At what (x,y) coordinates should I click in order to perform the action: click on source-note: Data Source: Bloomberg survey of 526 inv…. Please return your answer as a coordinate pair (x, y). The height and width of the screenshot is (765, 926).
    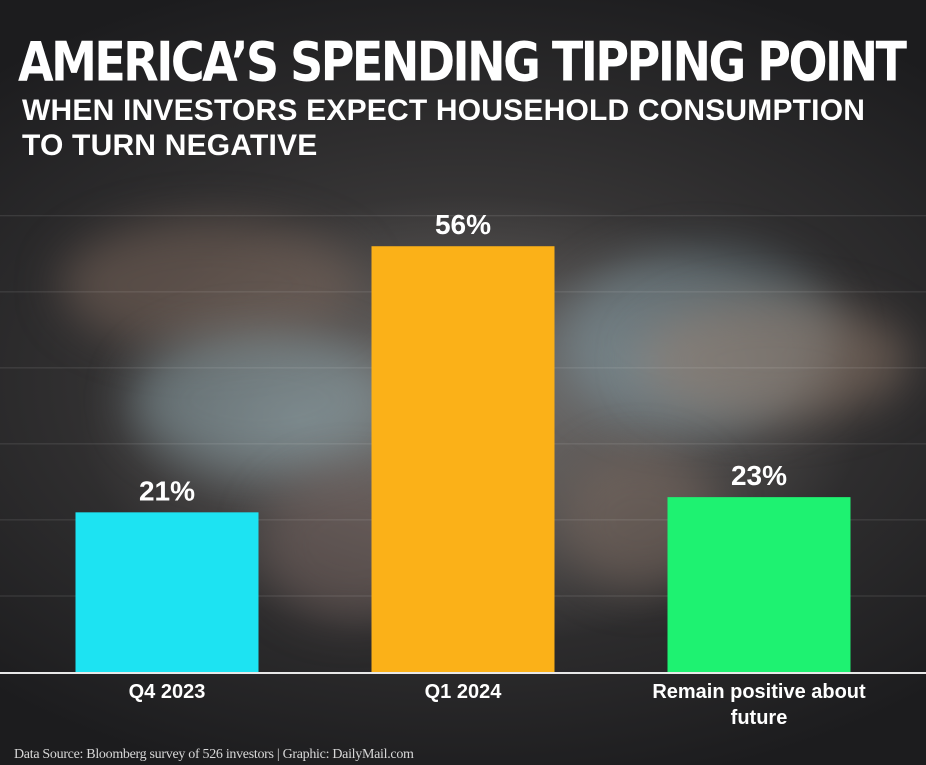
    Looking at the image, I should click on (214, 754).